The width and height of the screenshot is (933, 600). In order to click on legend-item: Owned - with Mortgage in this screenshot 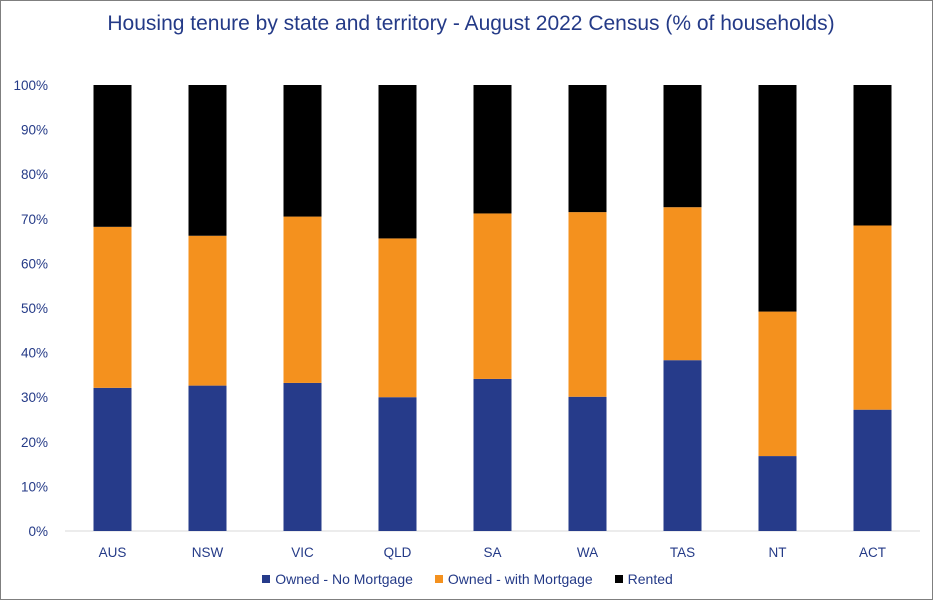, I will do `click(513, 579)`.